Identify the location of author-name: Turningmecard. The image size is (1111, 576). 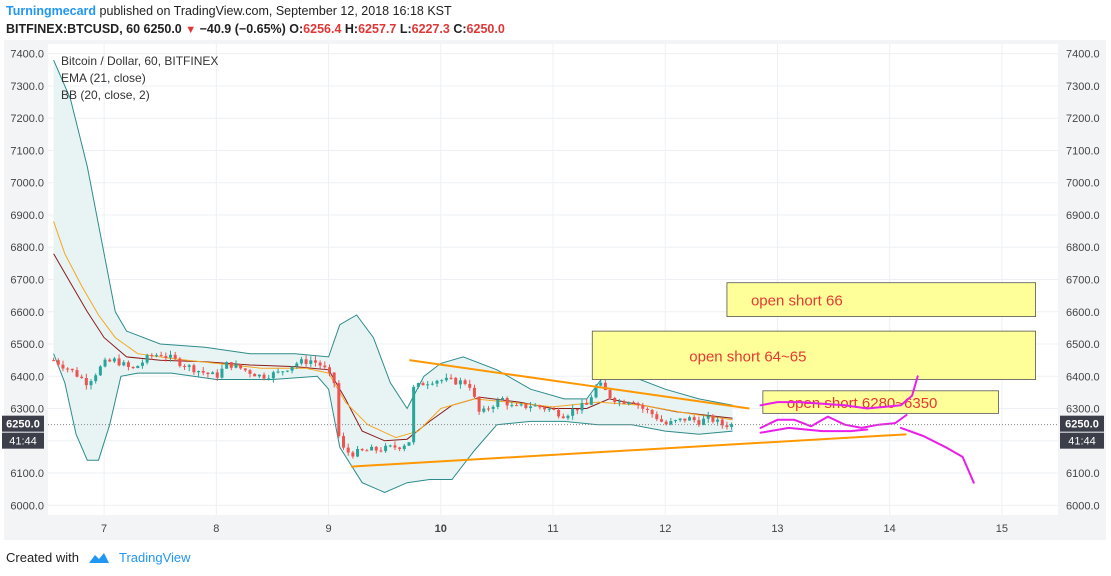
(51, 11).